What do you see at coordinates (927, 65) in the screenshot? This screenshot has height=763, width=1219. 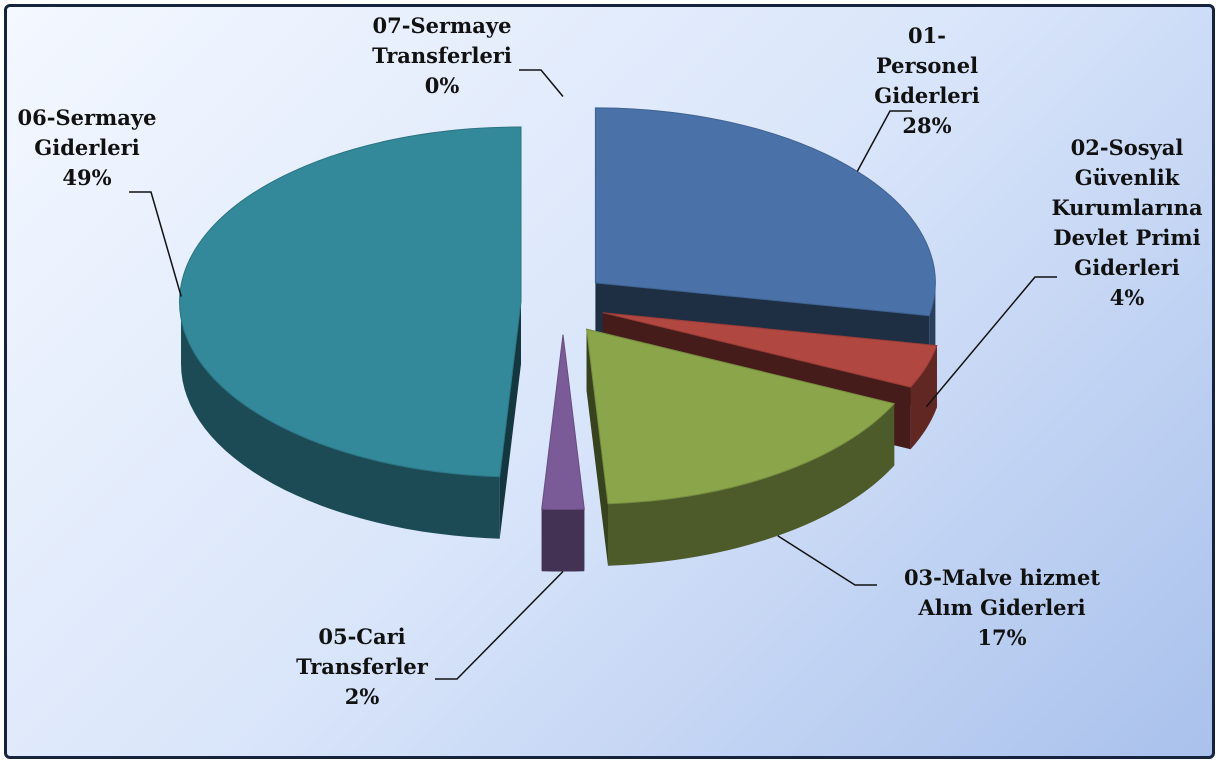 I see `label-name: 01-Personel Giderleri` at bounding box center [927, 65].